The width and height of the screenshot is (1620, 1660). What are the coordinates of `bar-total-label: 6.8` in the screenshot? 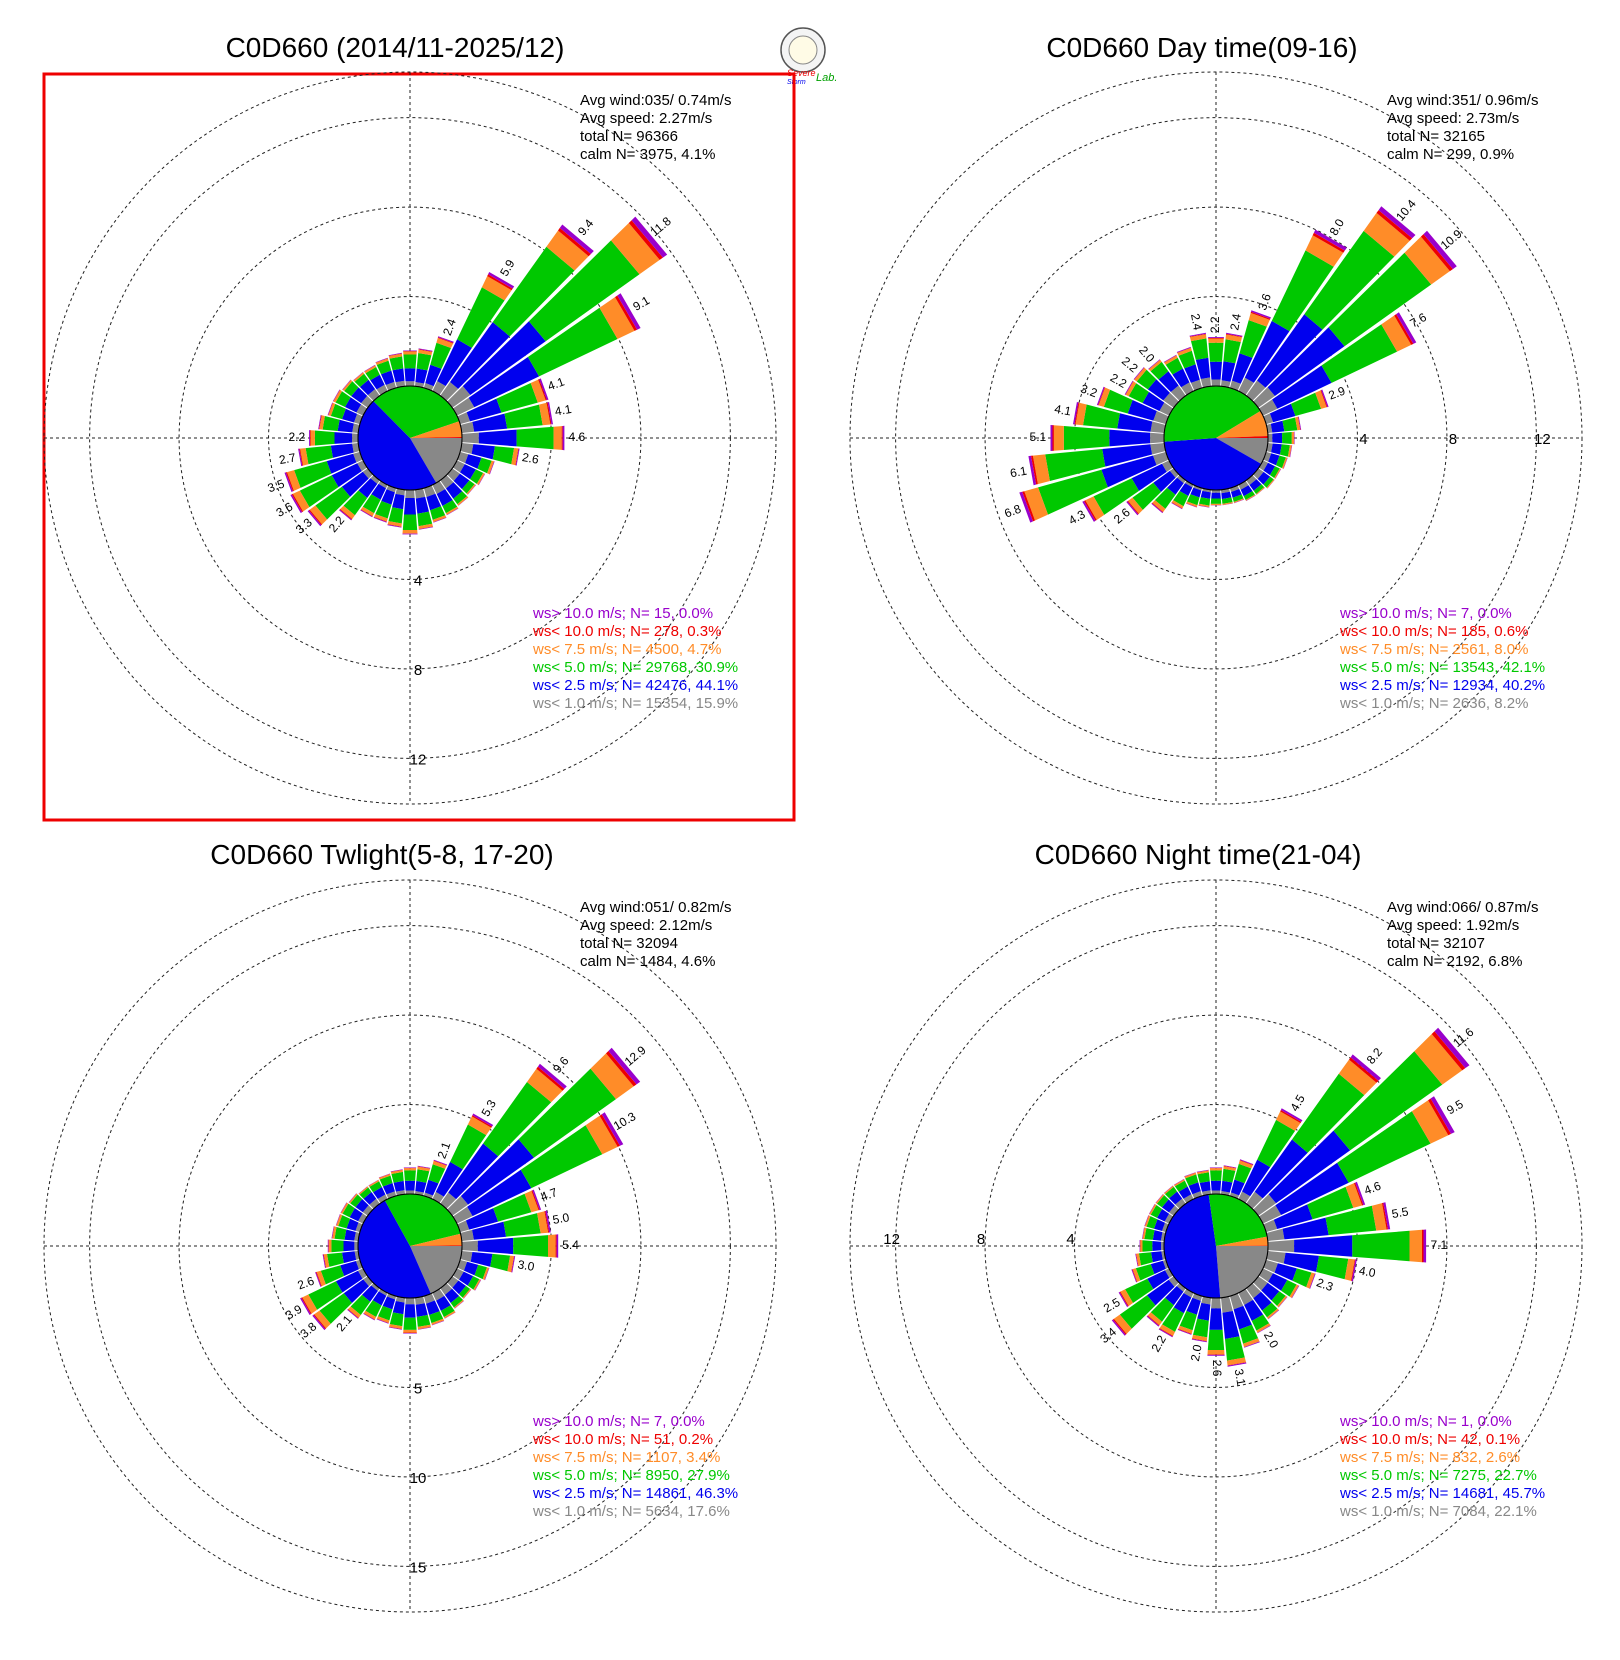 It's located at (1012, 511).